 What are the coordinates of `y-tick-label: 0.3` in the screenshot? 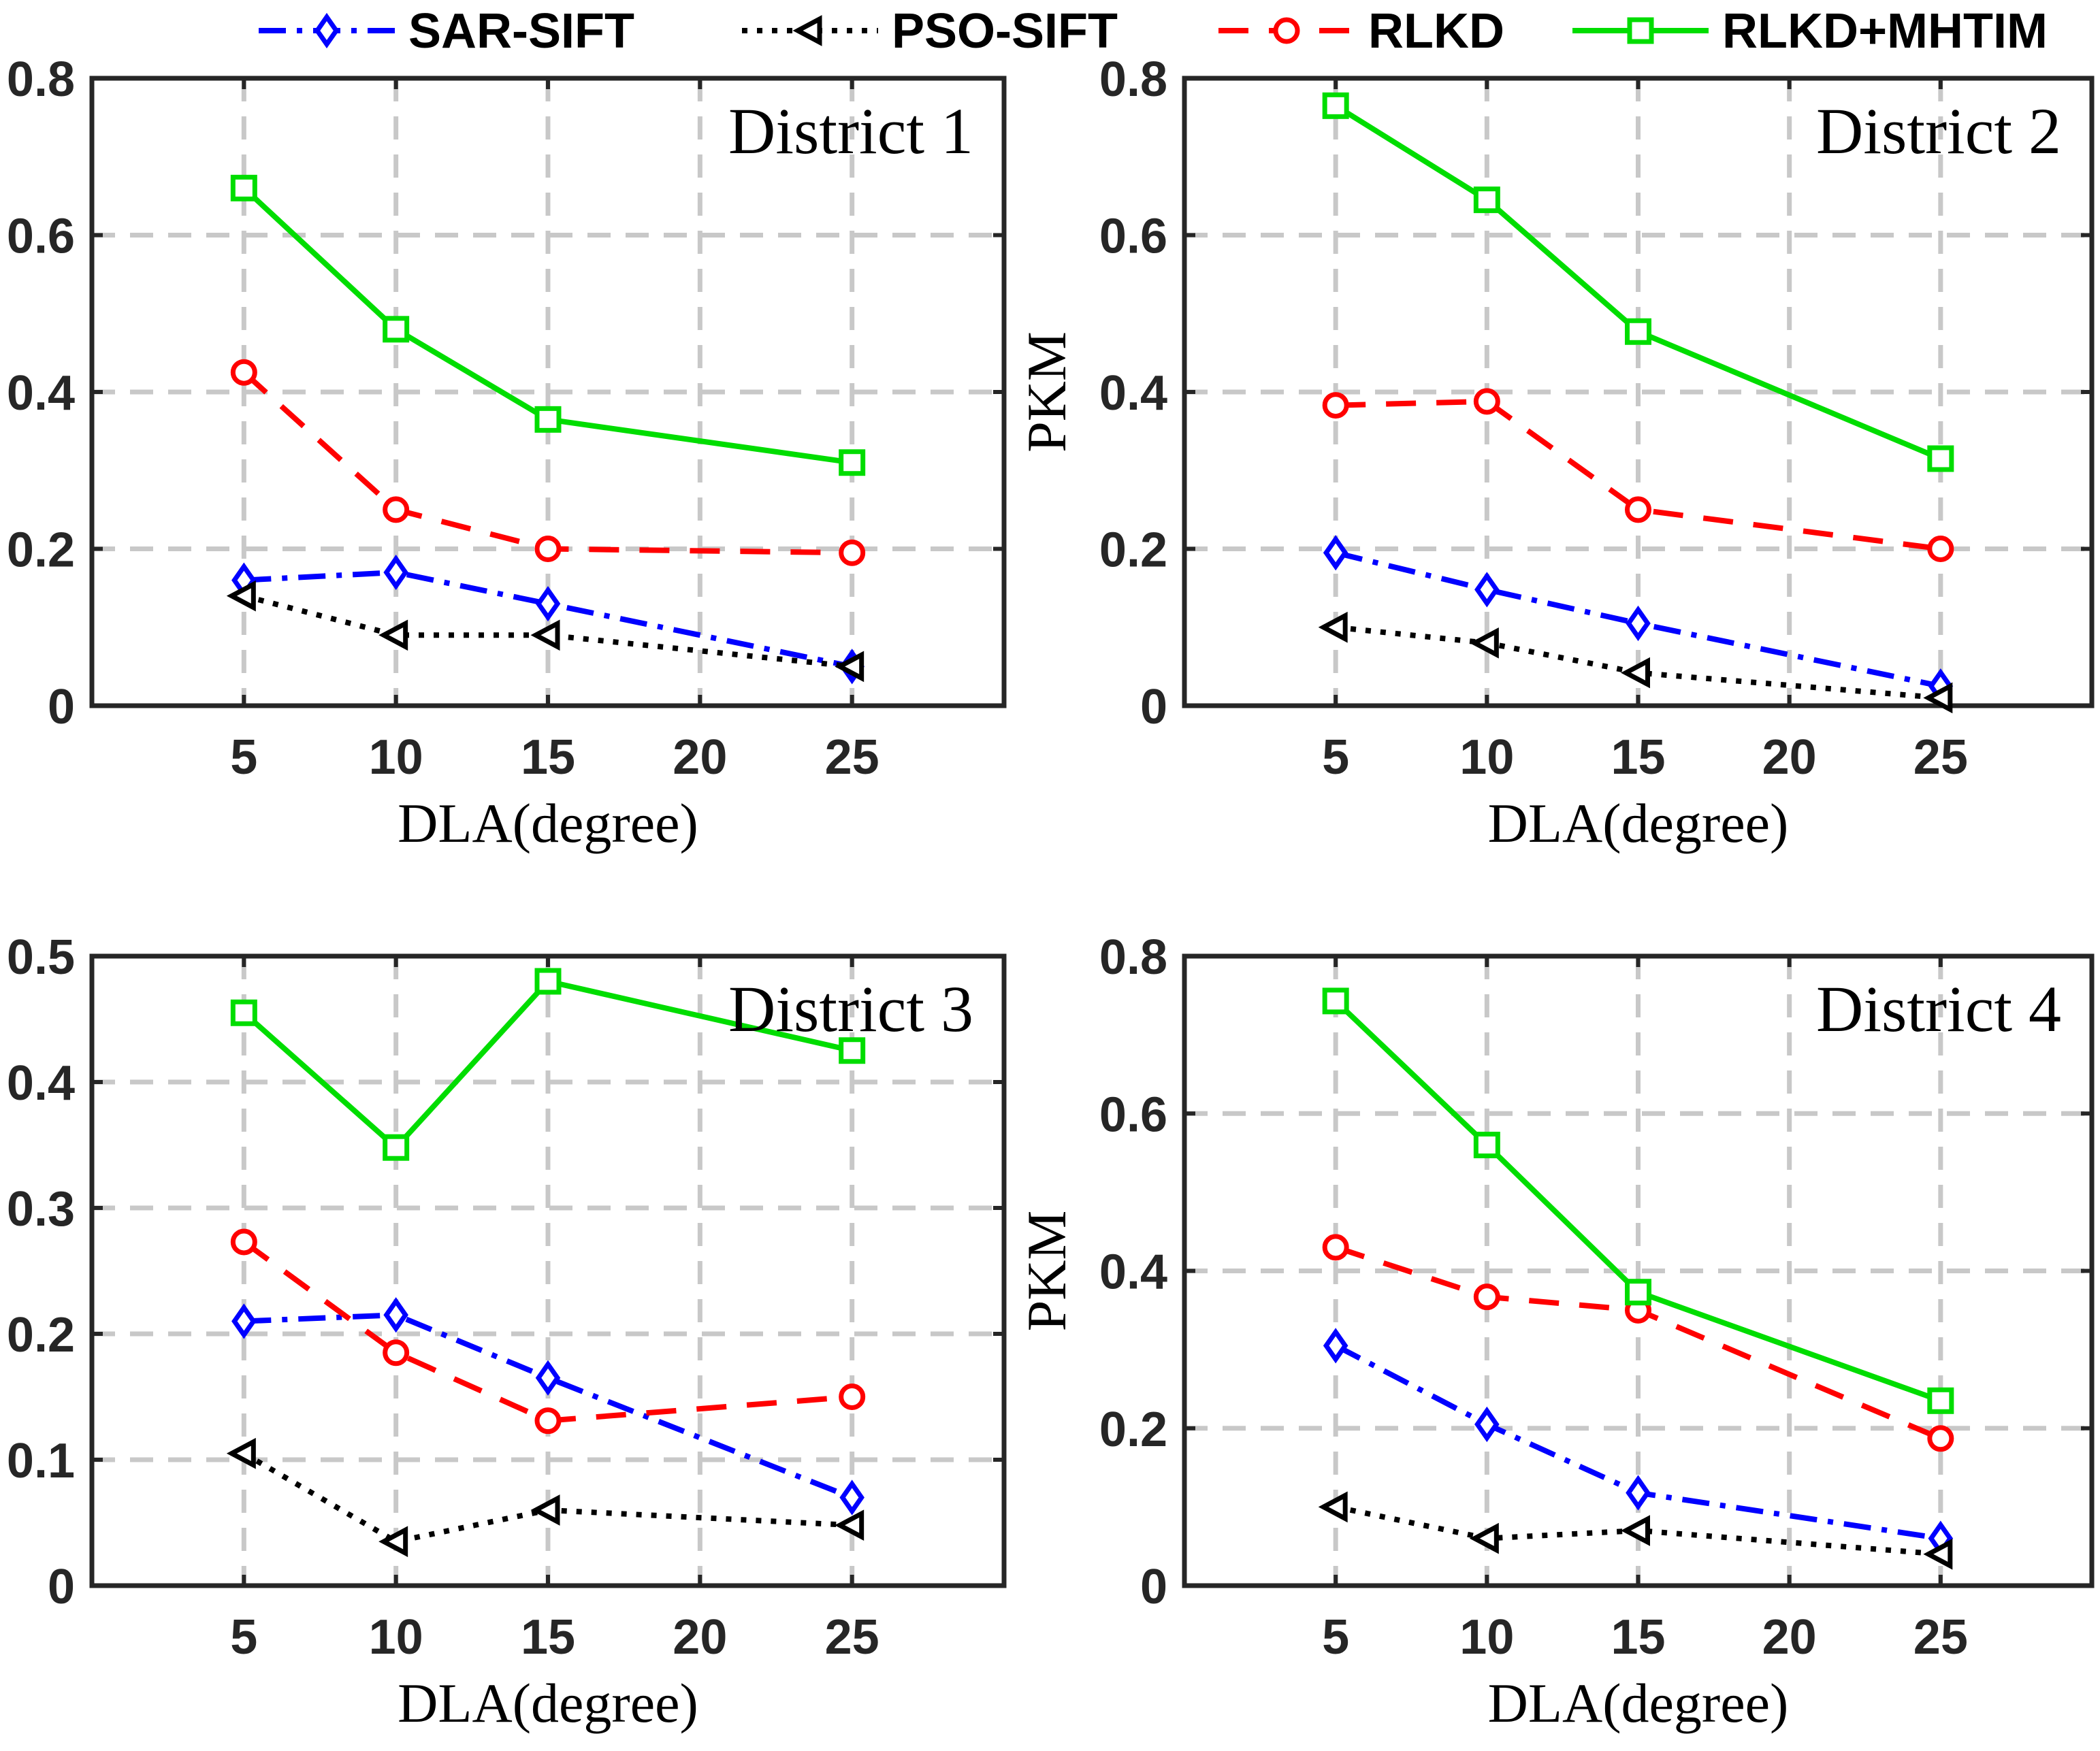 It's located at (41, 1209).